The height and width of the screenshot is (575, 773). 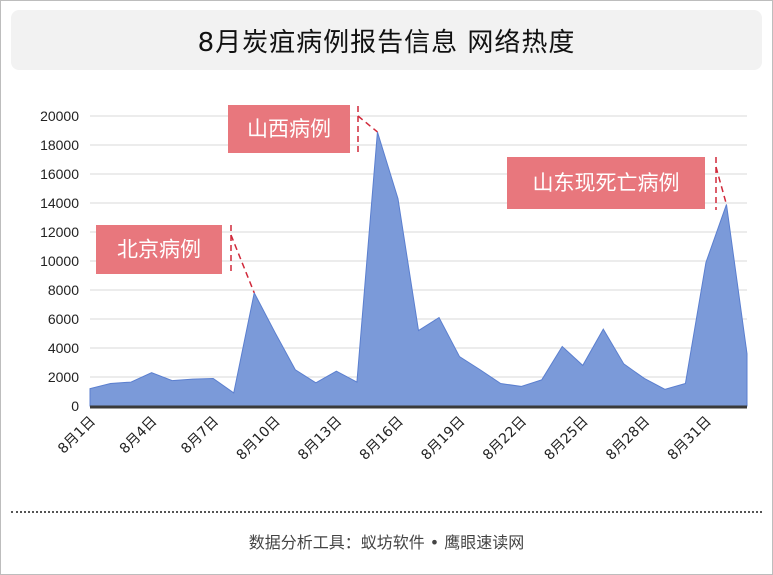 I want to click on x-tick-label: 8月22日, so click(x=505, y=439).